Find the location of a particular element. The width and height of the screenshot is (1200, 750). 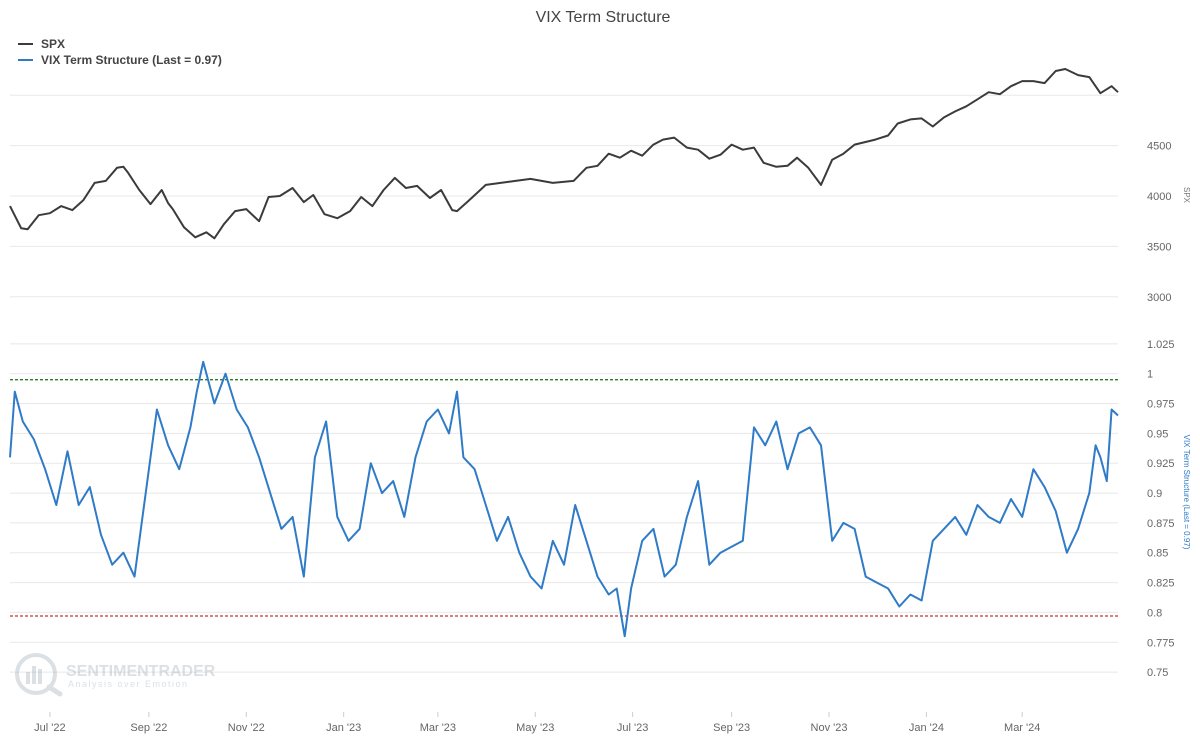

vix-tick-label: 0.925 is located at coordinates (1161, 464).